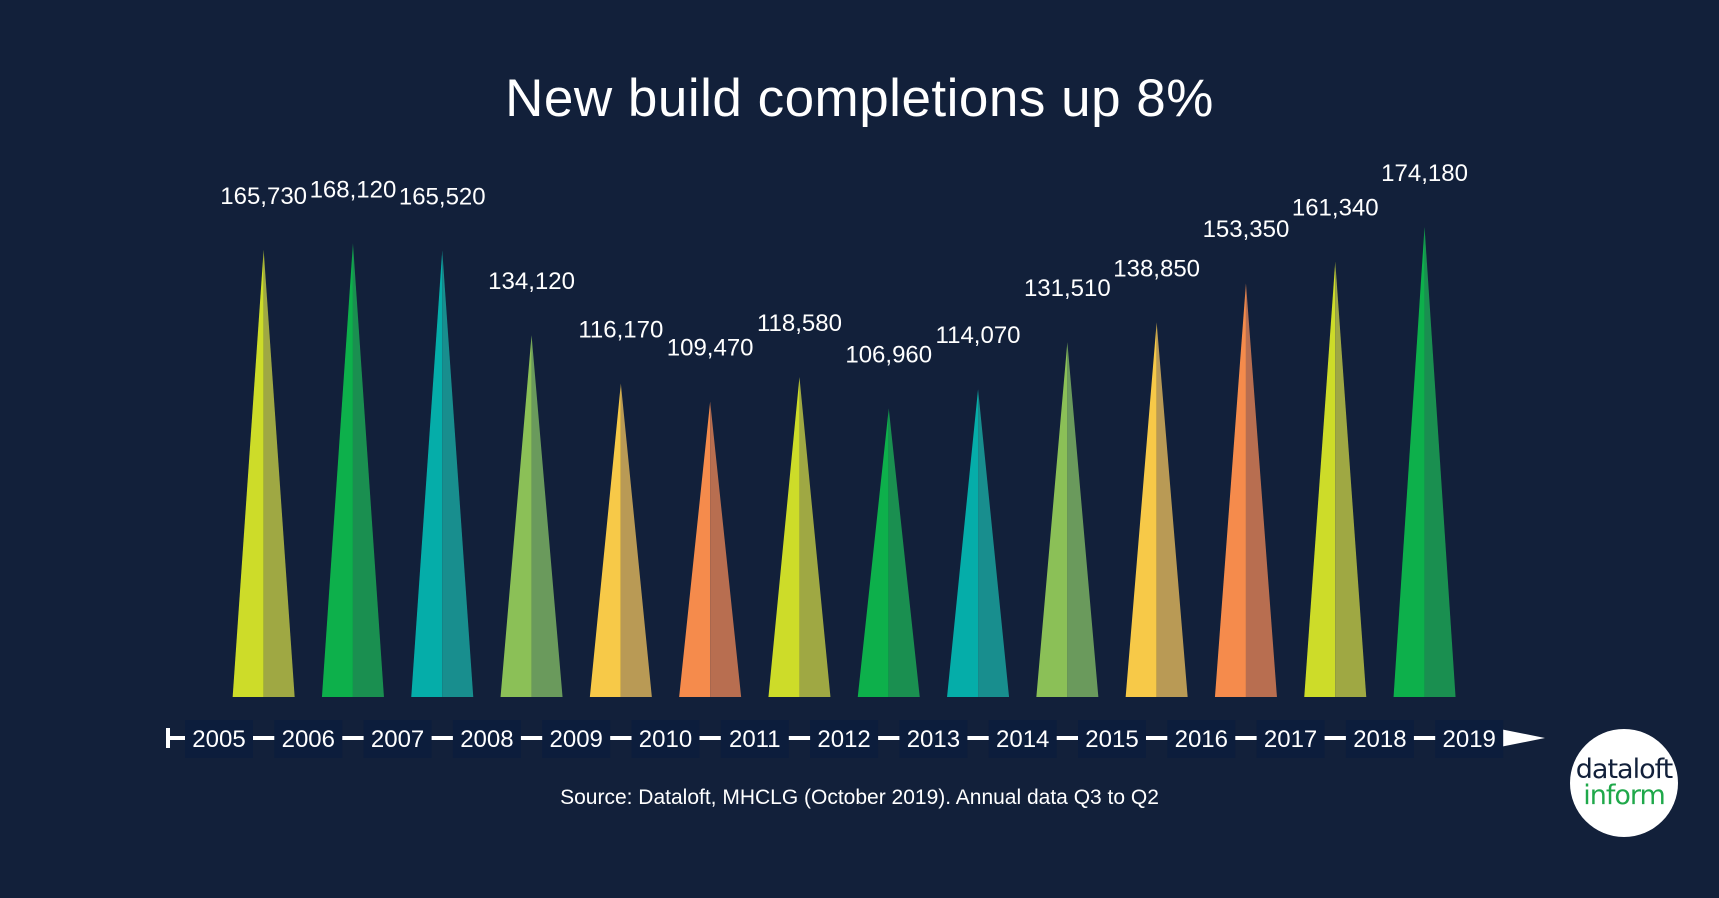 The image size is (1719, 898). Describe the element at coordinates (263, 196) in the screenshot. I see `value-label: 165,730` at that location.